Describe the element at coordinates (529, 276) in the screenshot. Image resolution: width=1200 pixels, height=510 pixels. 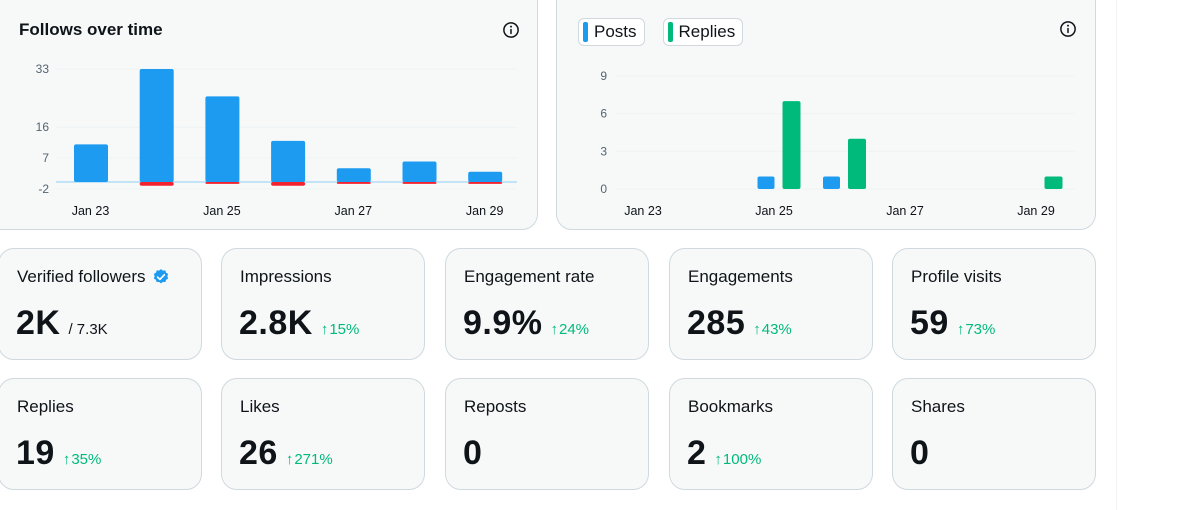
I see `stat-label: Engagement rate` at that location.